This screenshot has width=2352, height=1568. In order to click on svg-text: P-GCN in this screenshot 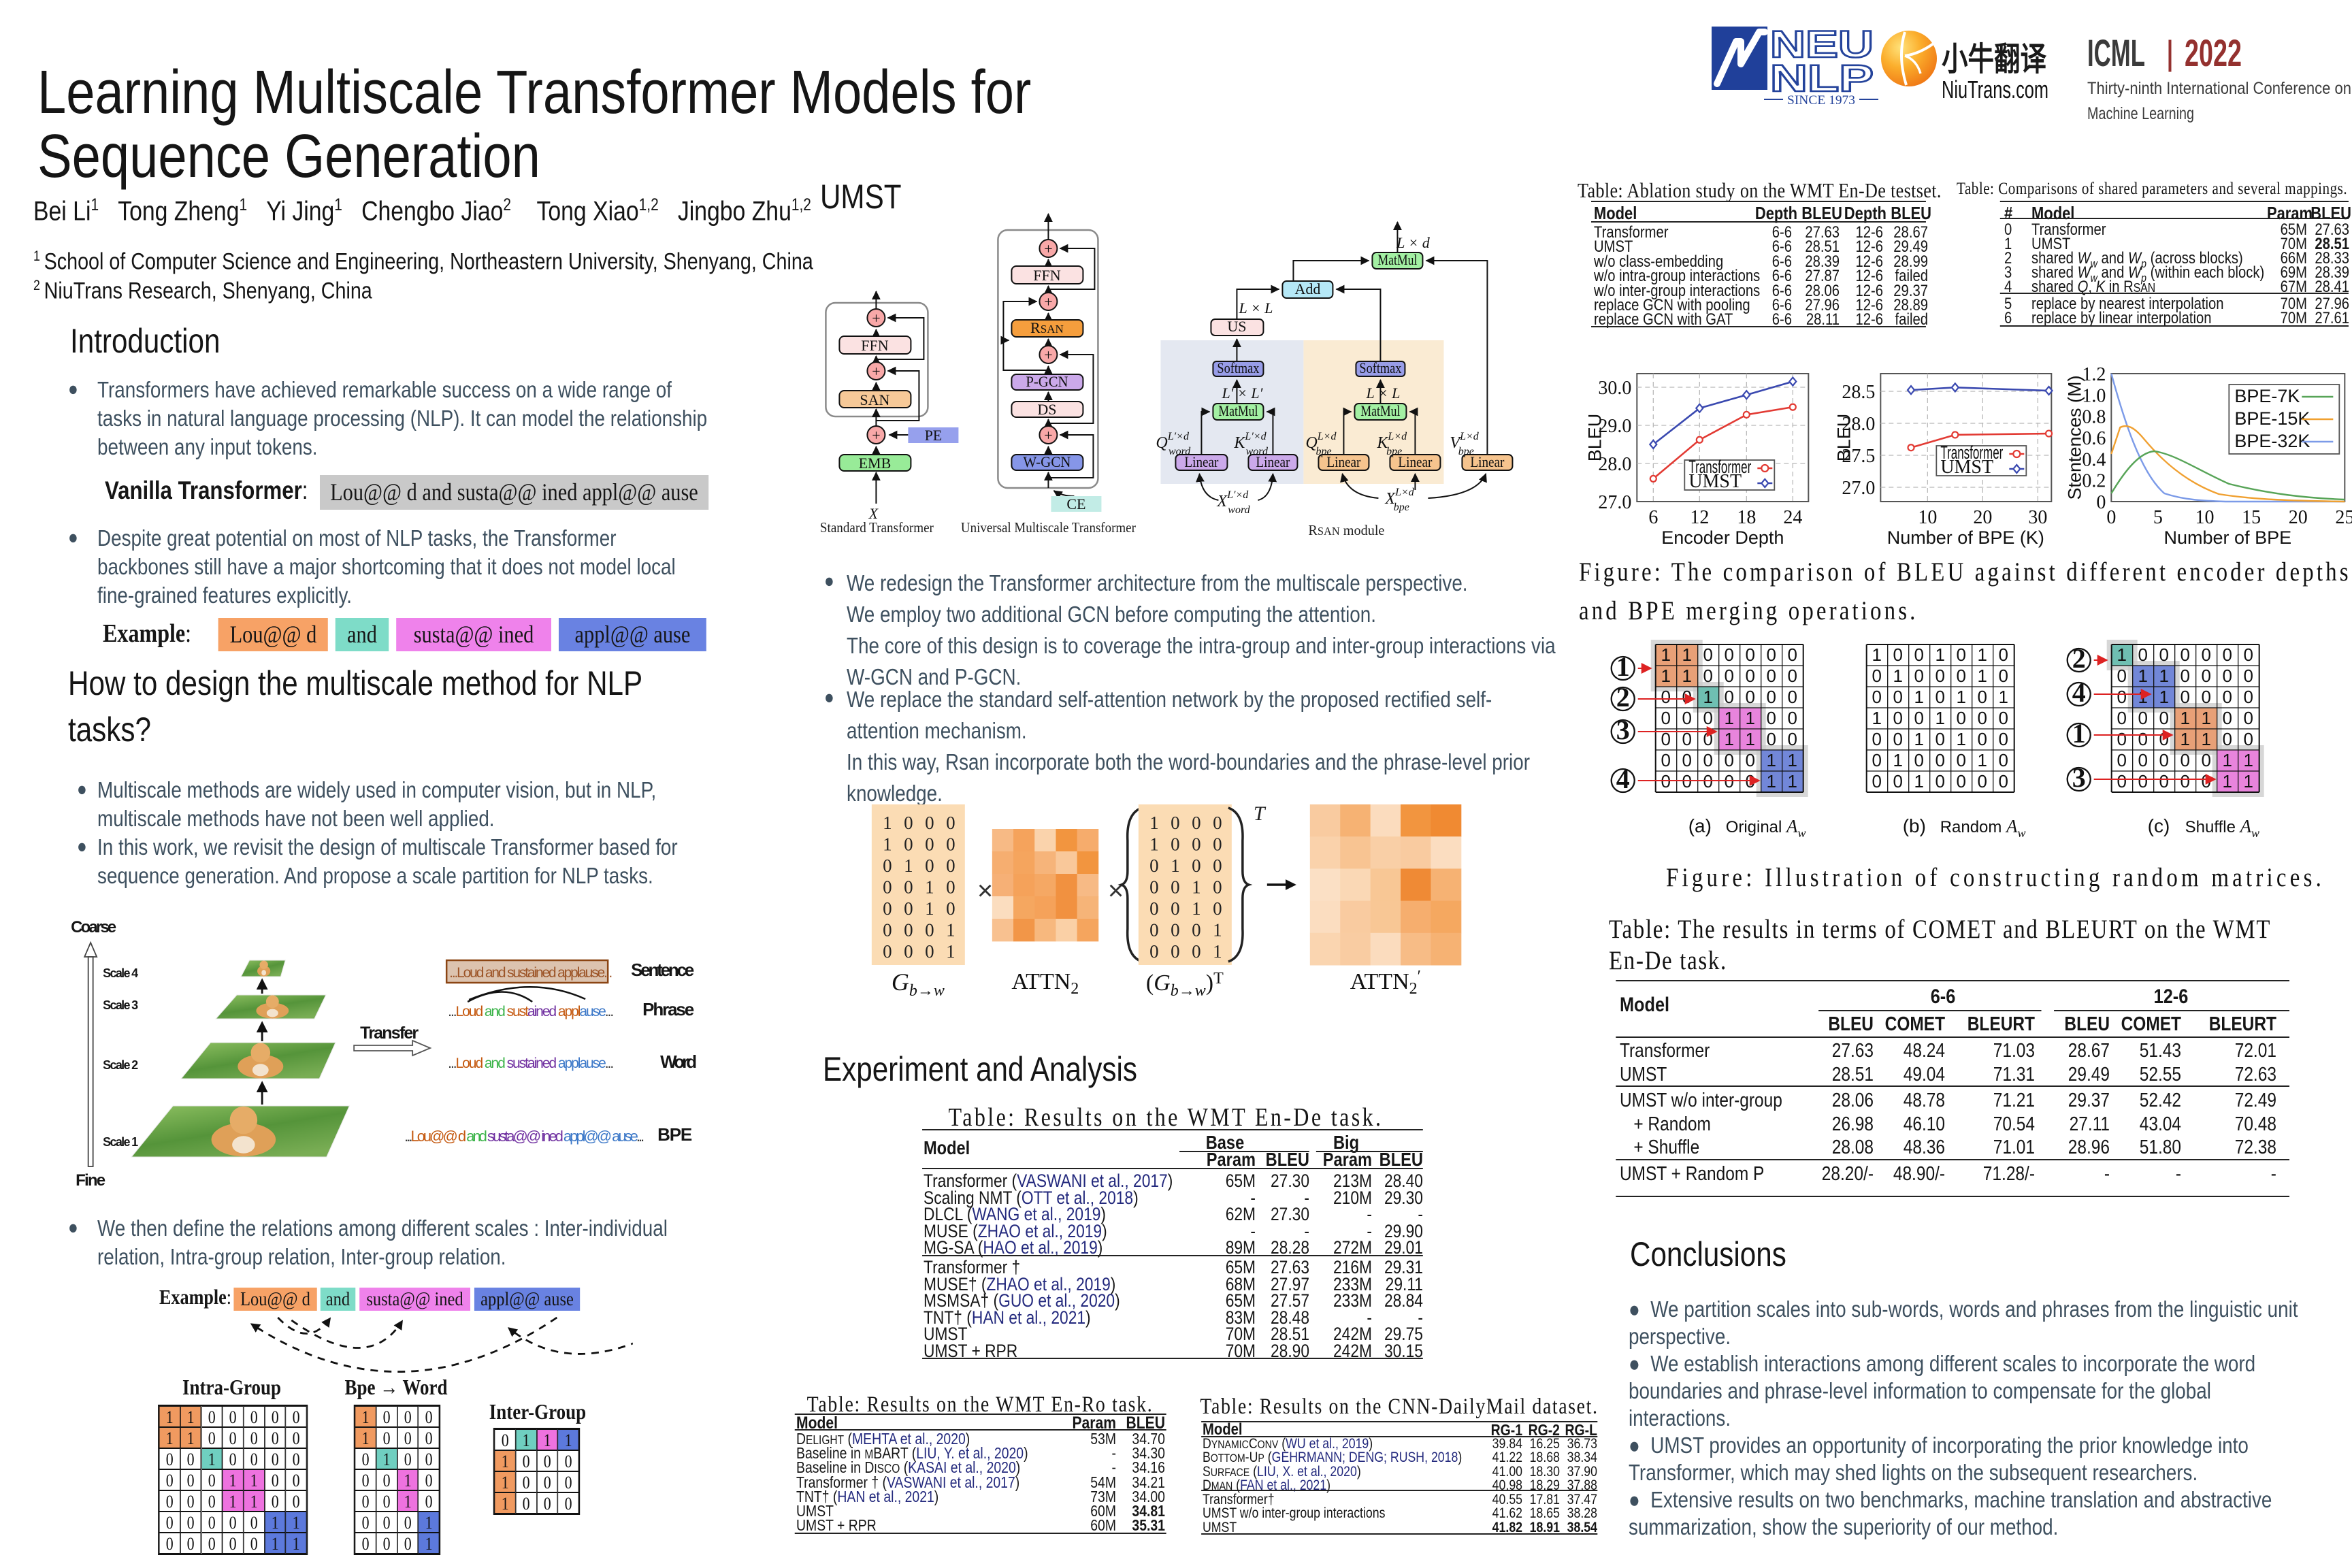, I will do `click(1047, 381)`.